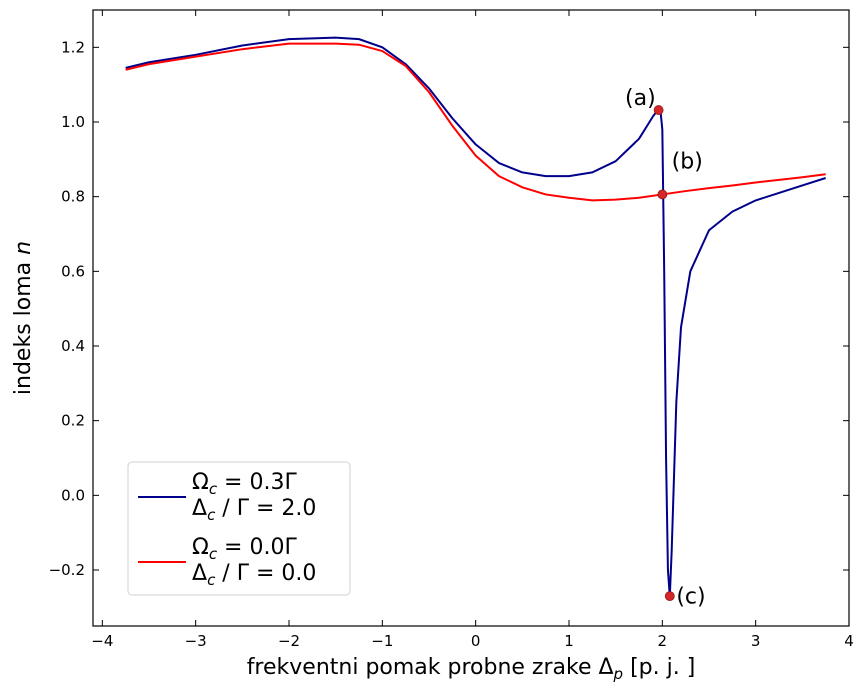 The width and height of the screenshot is (856, 684). I want to click on x-tick-label: −4, so click(102, 641).